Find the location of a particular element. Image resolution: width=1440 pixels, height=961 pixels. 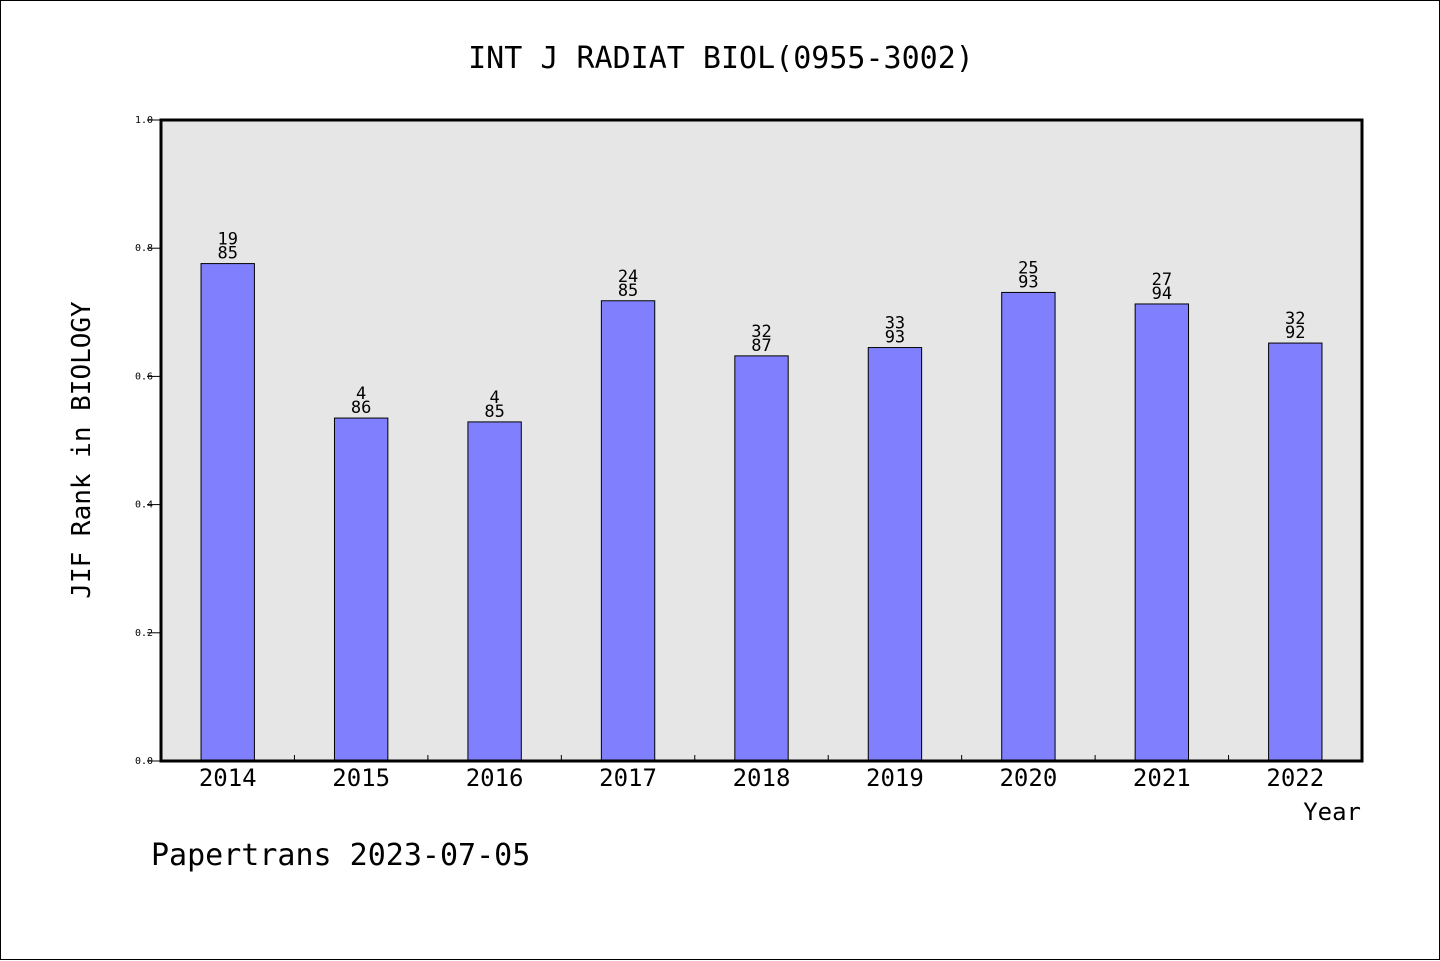

bar-2015 is located at coordinates (361, 589).